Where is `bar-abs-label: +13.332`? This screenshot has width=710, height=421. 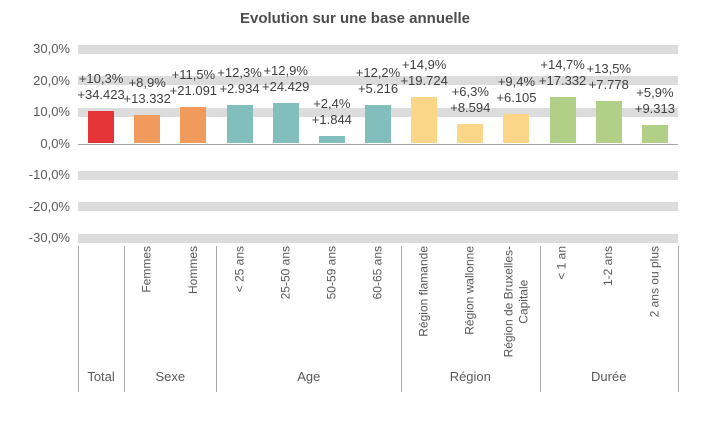
bar-abs-label: +13.332 is located at coordinates (147, 99).